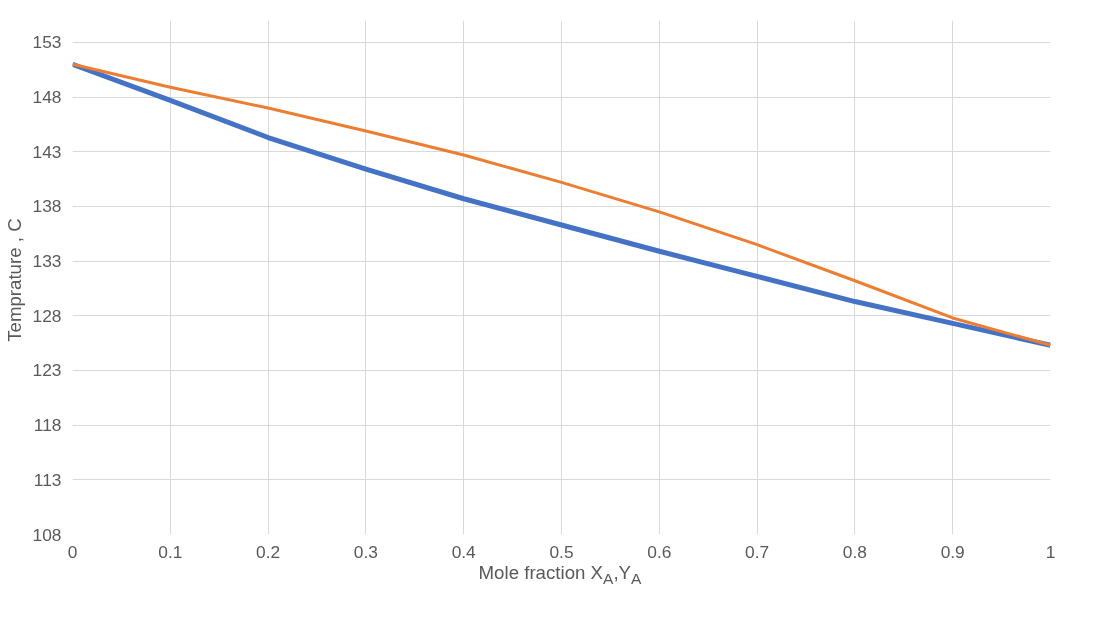 Image resolution: width=1110 pixels, height=630 pixels. What do you see at coordinates (365, 551) in the screenshot?
I see `x-tick-label: 0.3` at bounding box center [365, 551].